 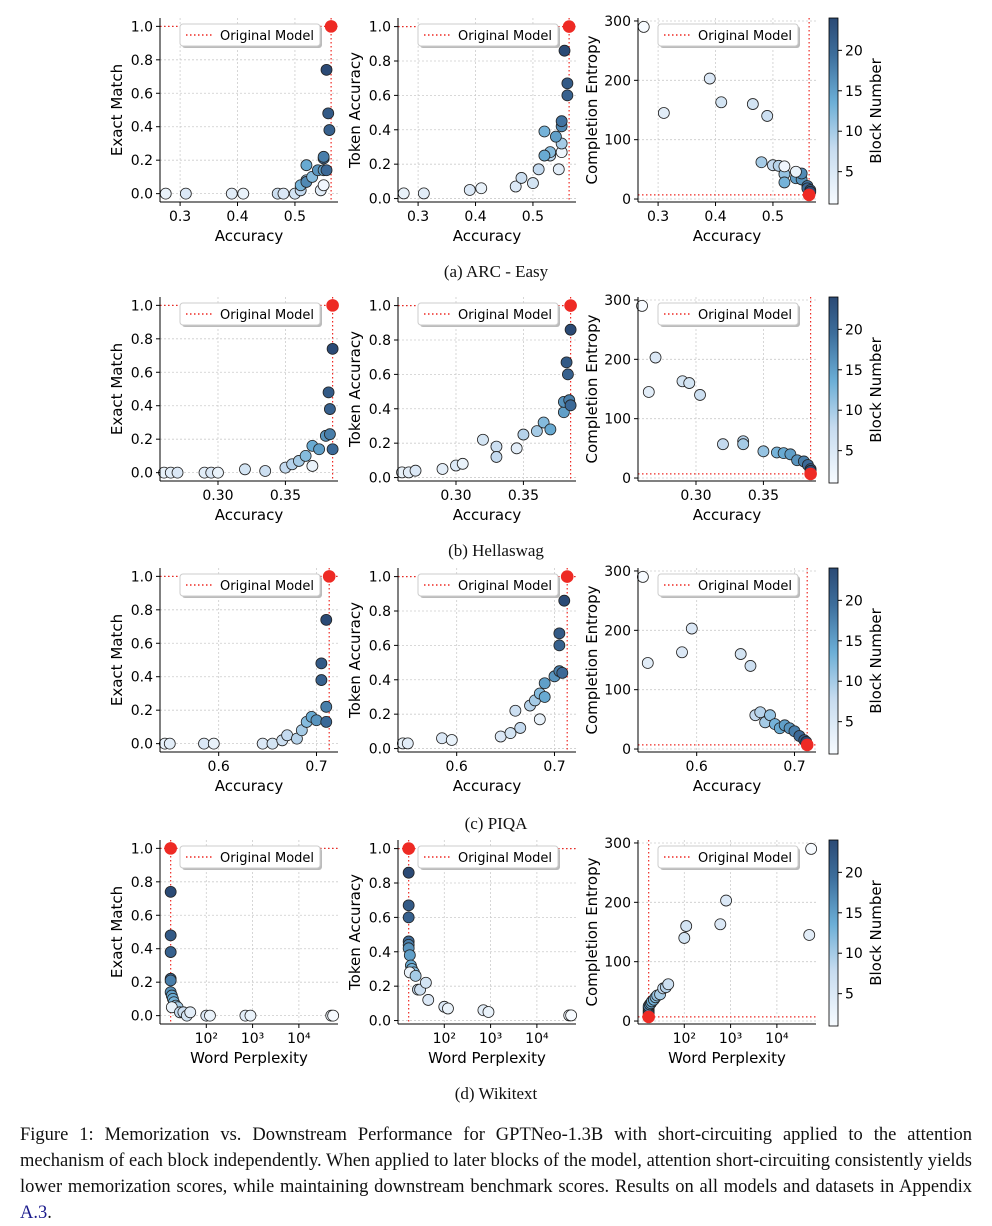 What do you see at coordinates (475, 217) in the screenshot?
I see `x-tick-label: 0.4` at bounding box center [475, 217].